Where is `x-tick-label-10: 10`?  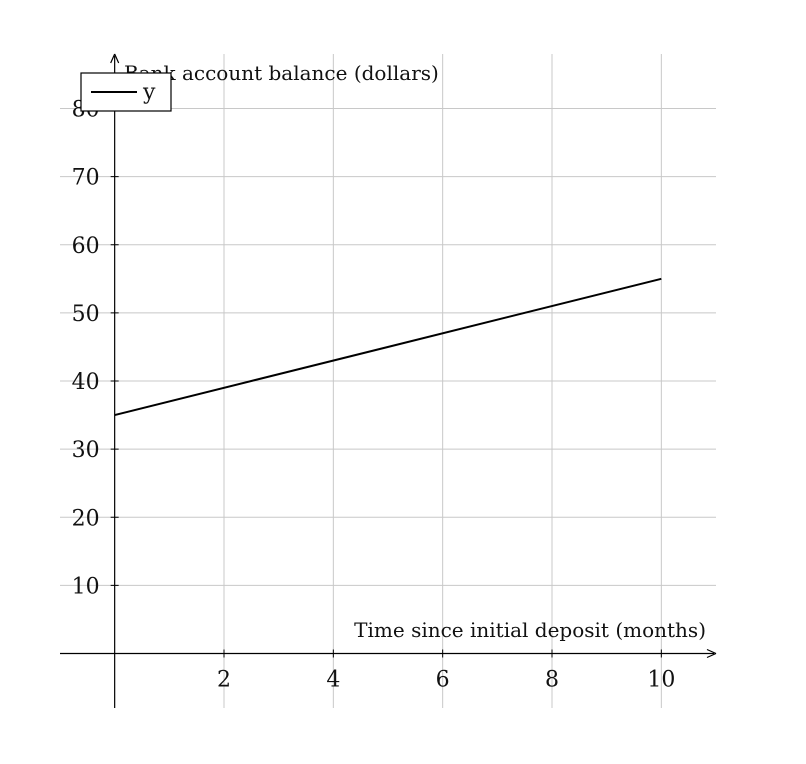
x-tick-label-10: 10 is located at coordinates (661, 680).